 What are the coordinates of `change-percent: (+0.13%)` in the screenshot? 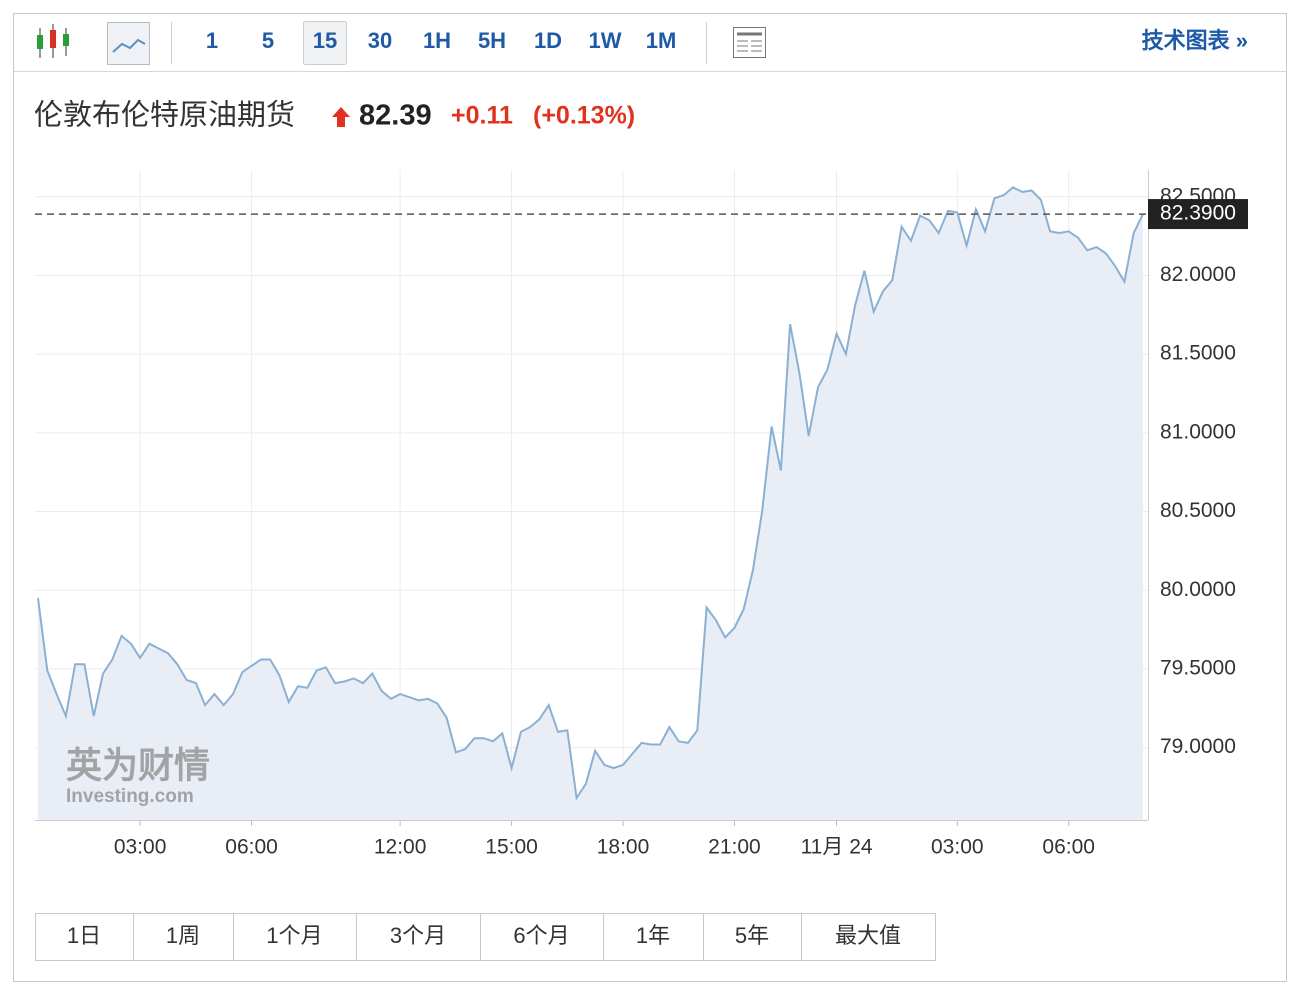 It's located at (584, 116).